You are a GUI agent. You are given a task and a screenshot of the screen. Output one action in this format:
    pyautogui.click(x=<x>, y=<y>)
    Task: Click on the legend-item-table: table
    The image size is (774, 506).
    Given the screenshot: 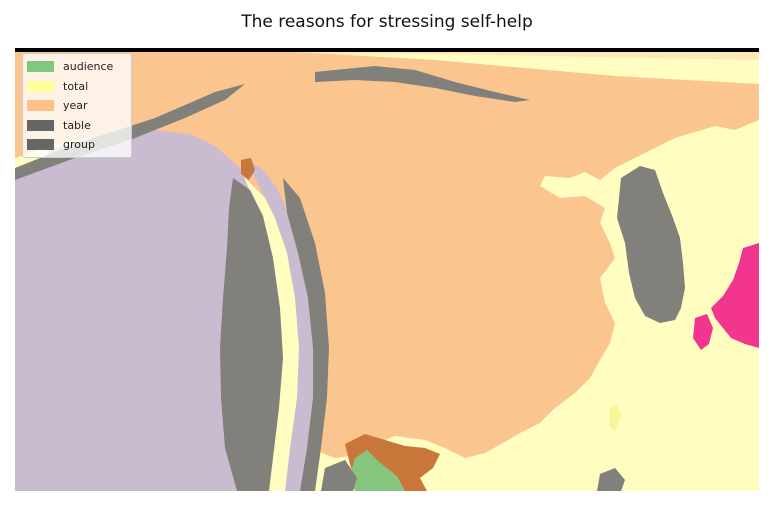 What is the action you would take?
    pyautogui.click(x=77, y=126)
    